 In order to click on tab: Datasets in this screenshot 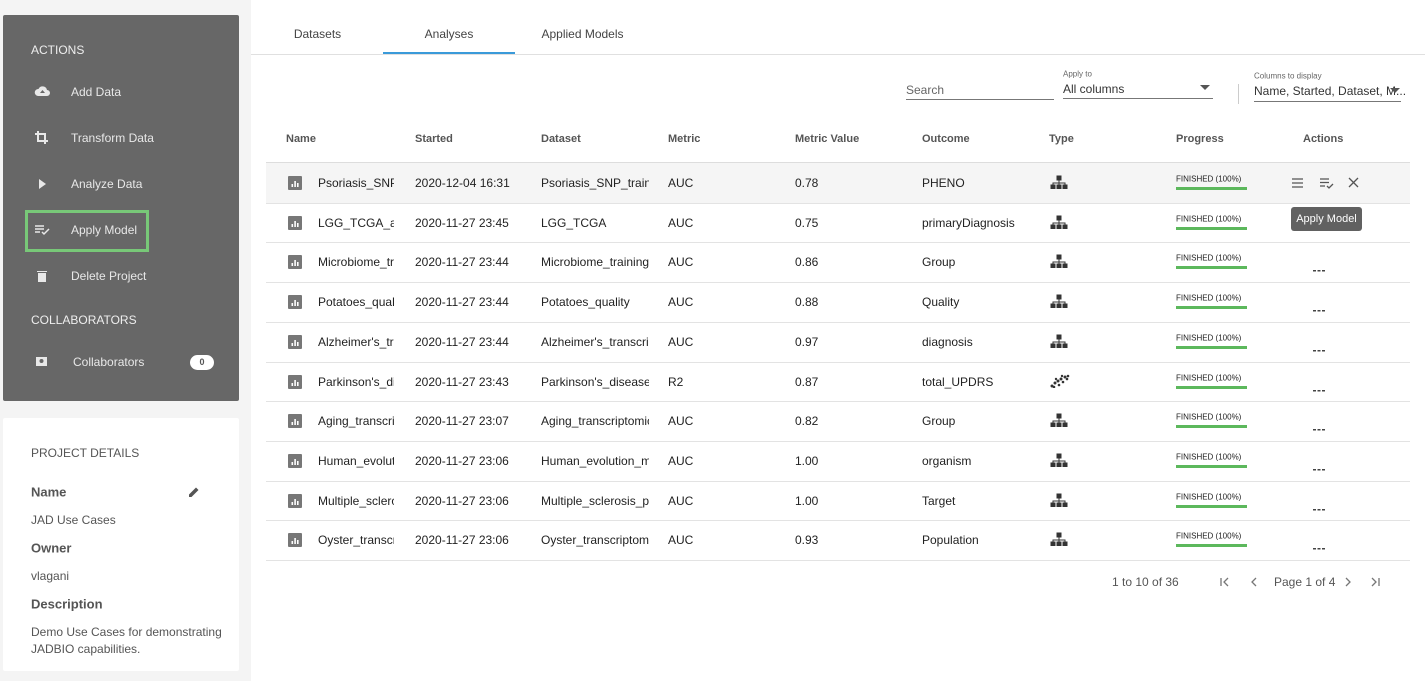, I will do `click(317, 34)`.